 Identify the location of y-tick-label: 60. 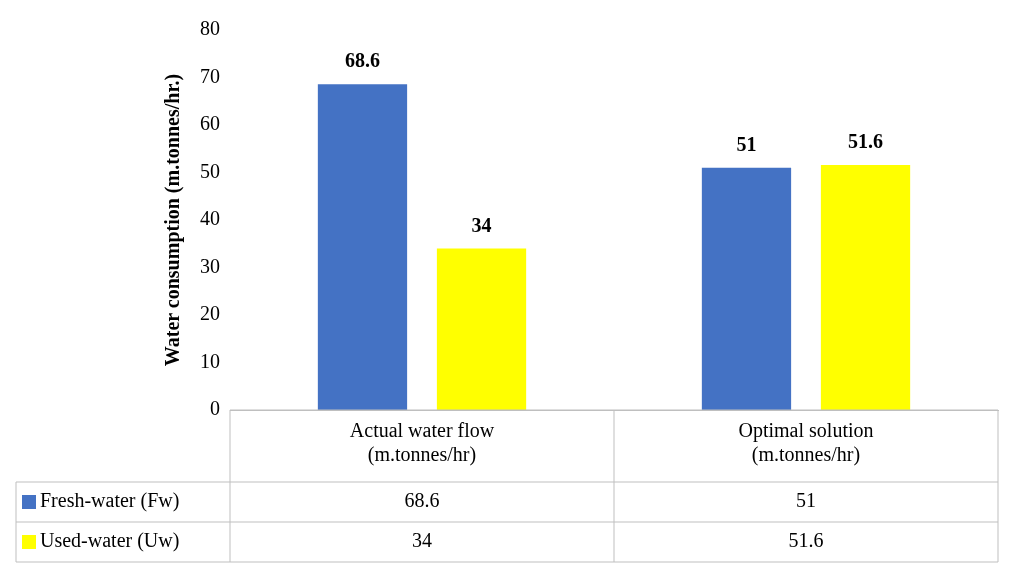
(210, 123).